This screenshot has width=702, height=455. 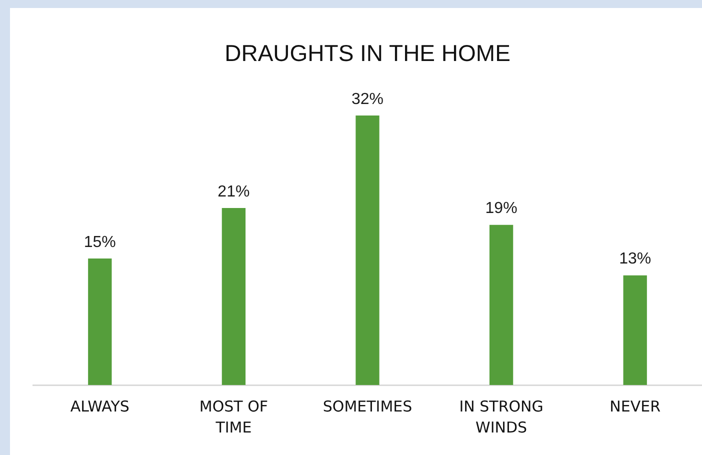 What do you see at coordinates (635, 406) in the screenshot?
I see `x-tick-label: NEVER` at bounding box center [635, 406].